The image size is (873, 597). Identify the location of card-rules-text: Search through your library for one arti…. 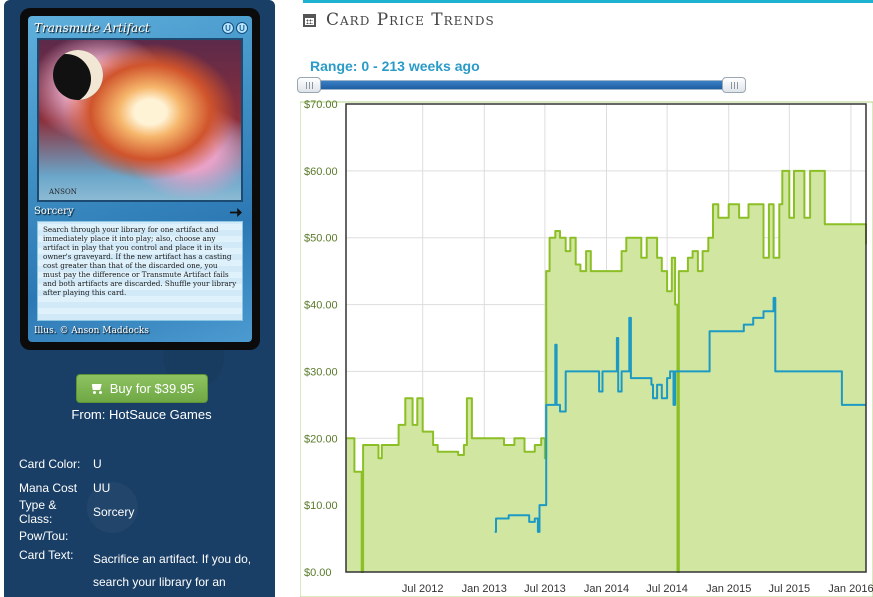
(140, 271).